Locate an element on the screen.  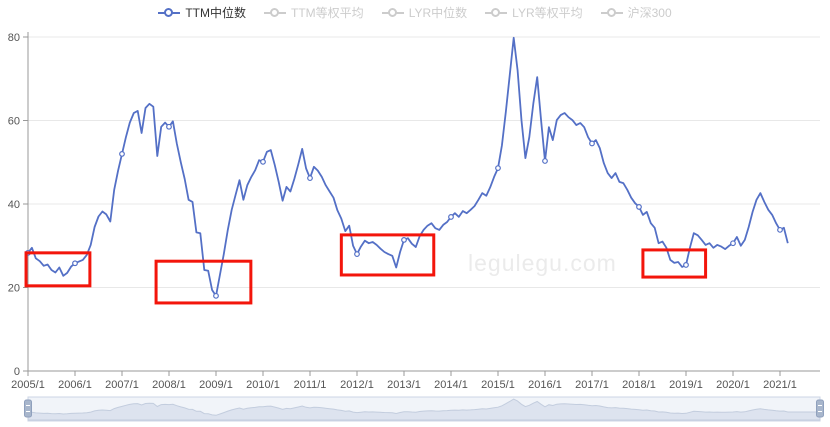
x-axis-label: 2009/1 is located at coordinates (216, 385).